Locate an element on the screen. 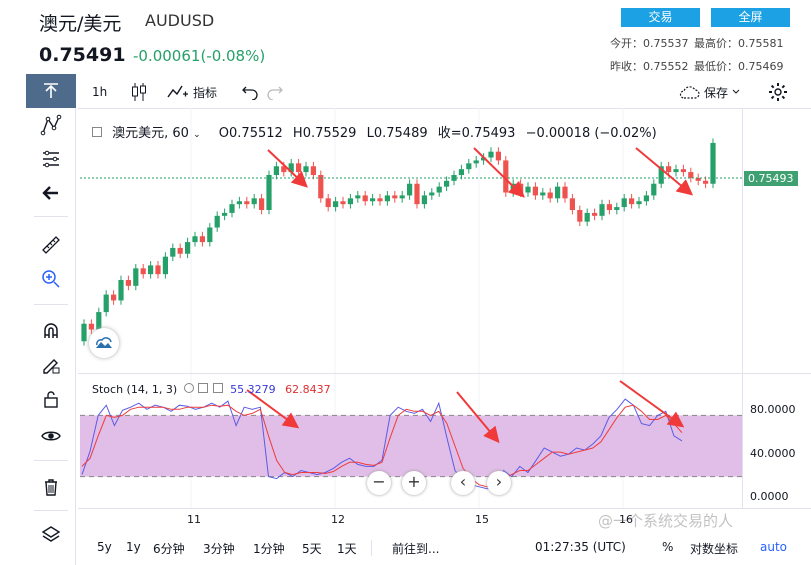 The height and width of the screenshot is (565, 811). legend-collapse-icon is located at coordinates (97, 132).